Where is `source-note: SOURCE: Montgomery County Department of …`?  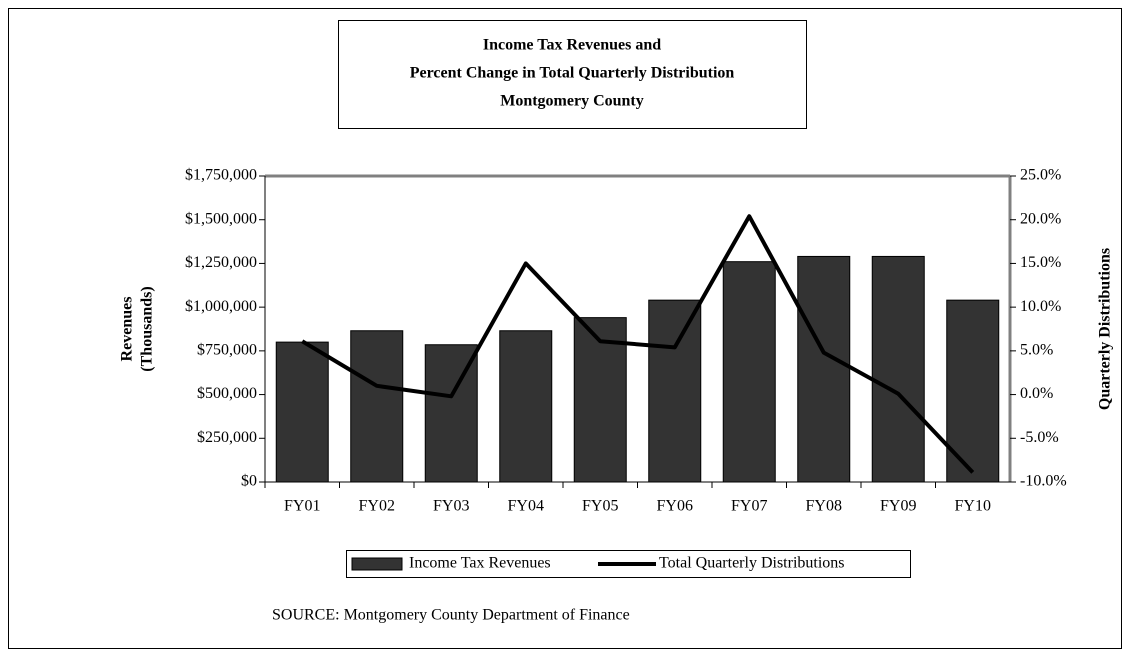 source-note: SOURCE: Montgomery County Department of … is located at coordinates (451, 615).